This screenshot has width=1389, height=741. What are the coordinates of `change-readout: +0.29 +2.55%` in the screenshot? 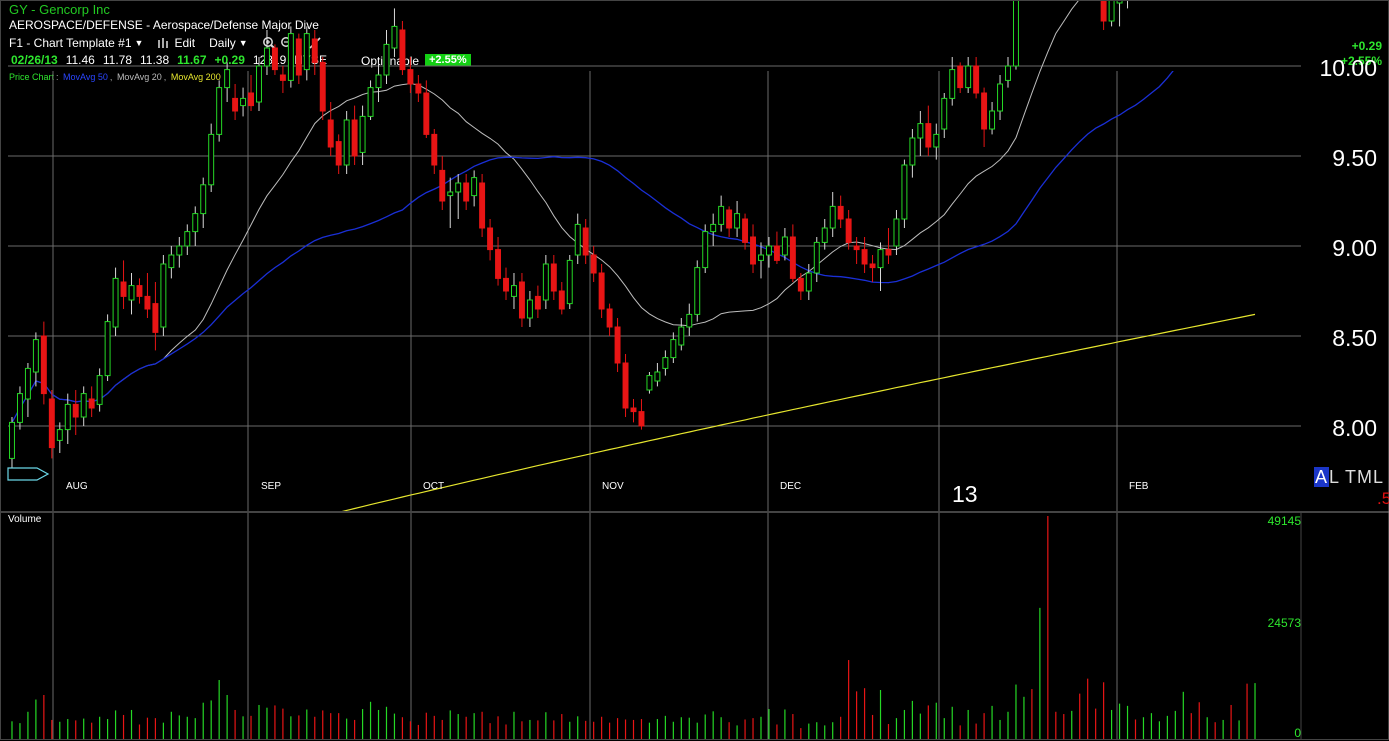 It's located at (1361, 54).